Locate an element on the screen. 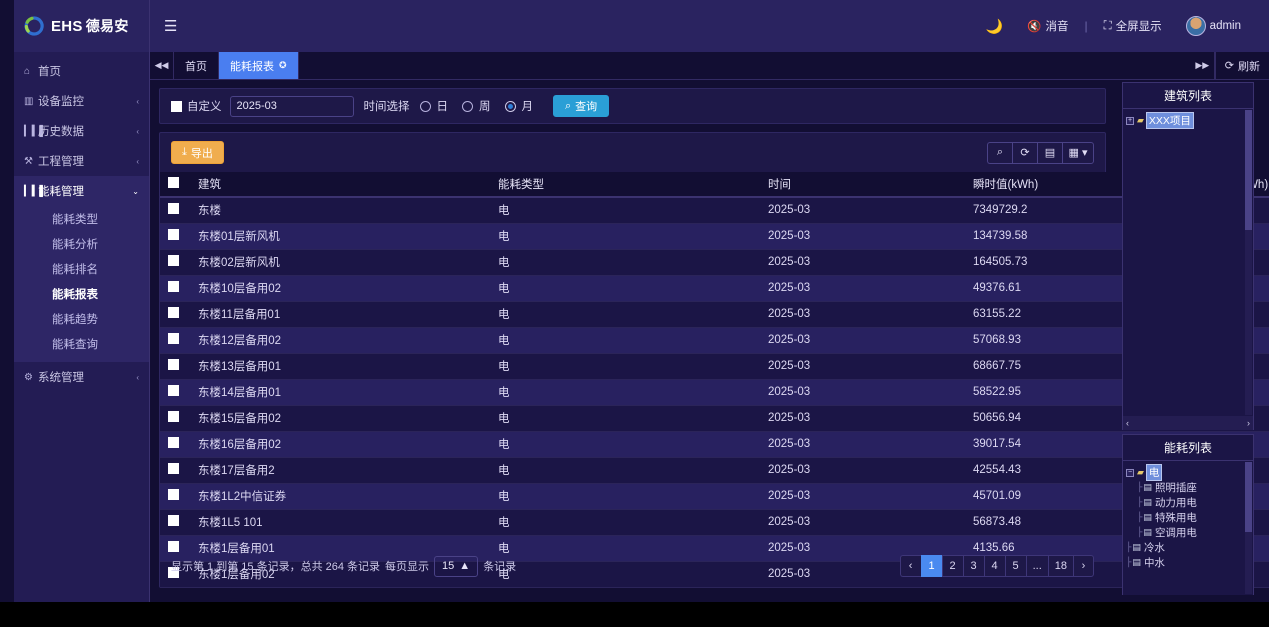  chevron-left-icon: ‹ is located at coordinates (1127, 423).